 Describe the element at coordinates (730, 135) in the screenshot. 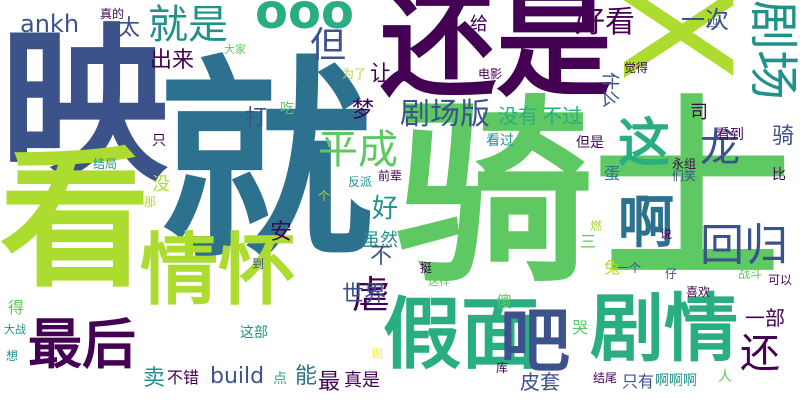

I see `word: 看到` at that location.